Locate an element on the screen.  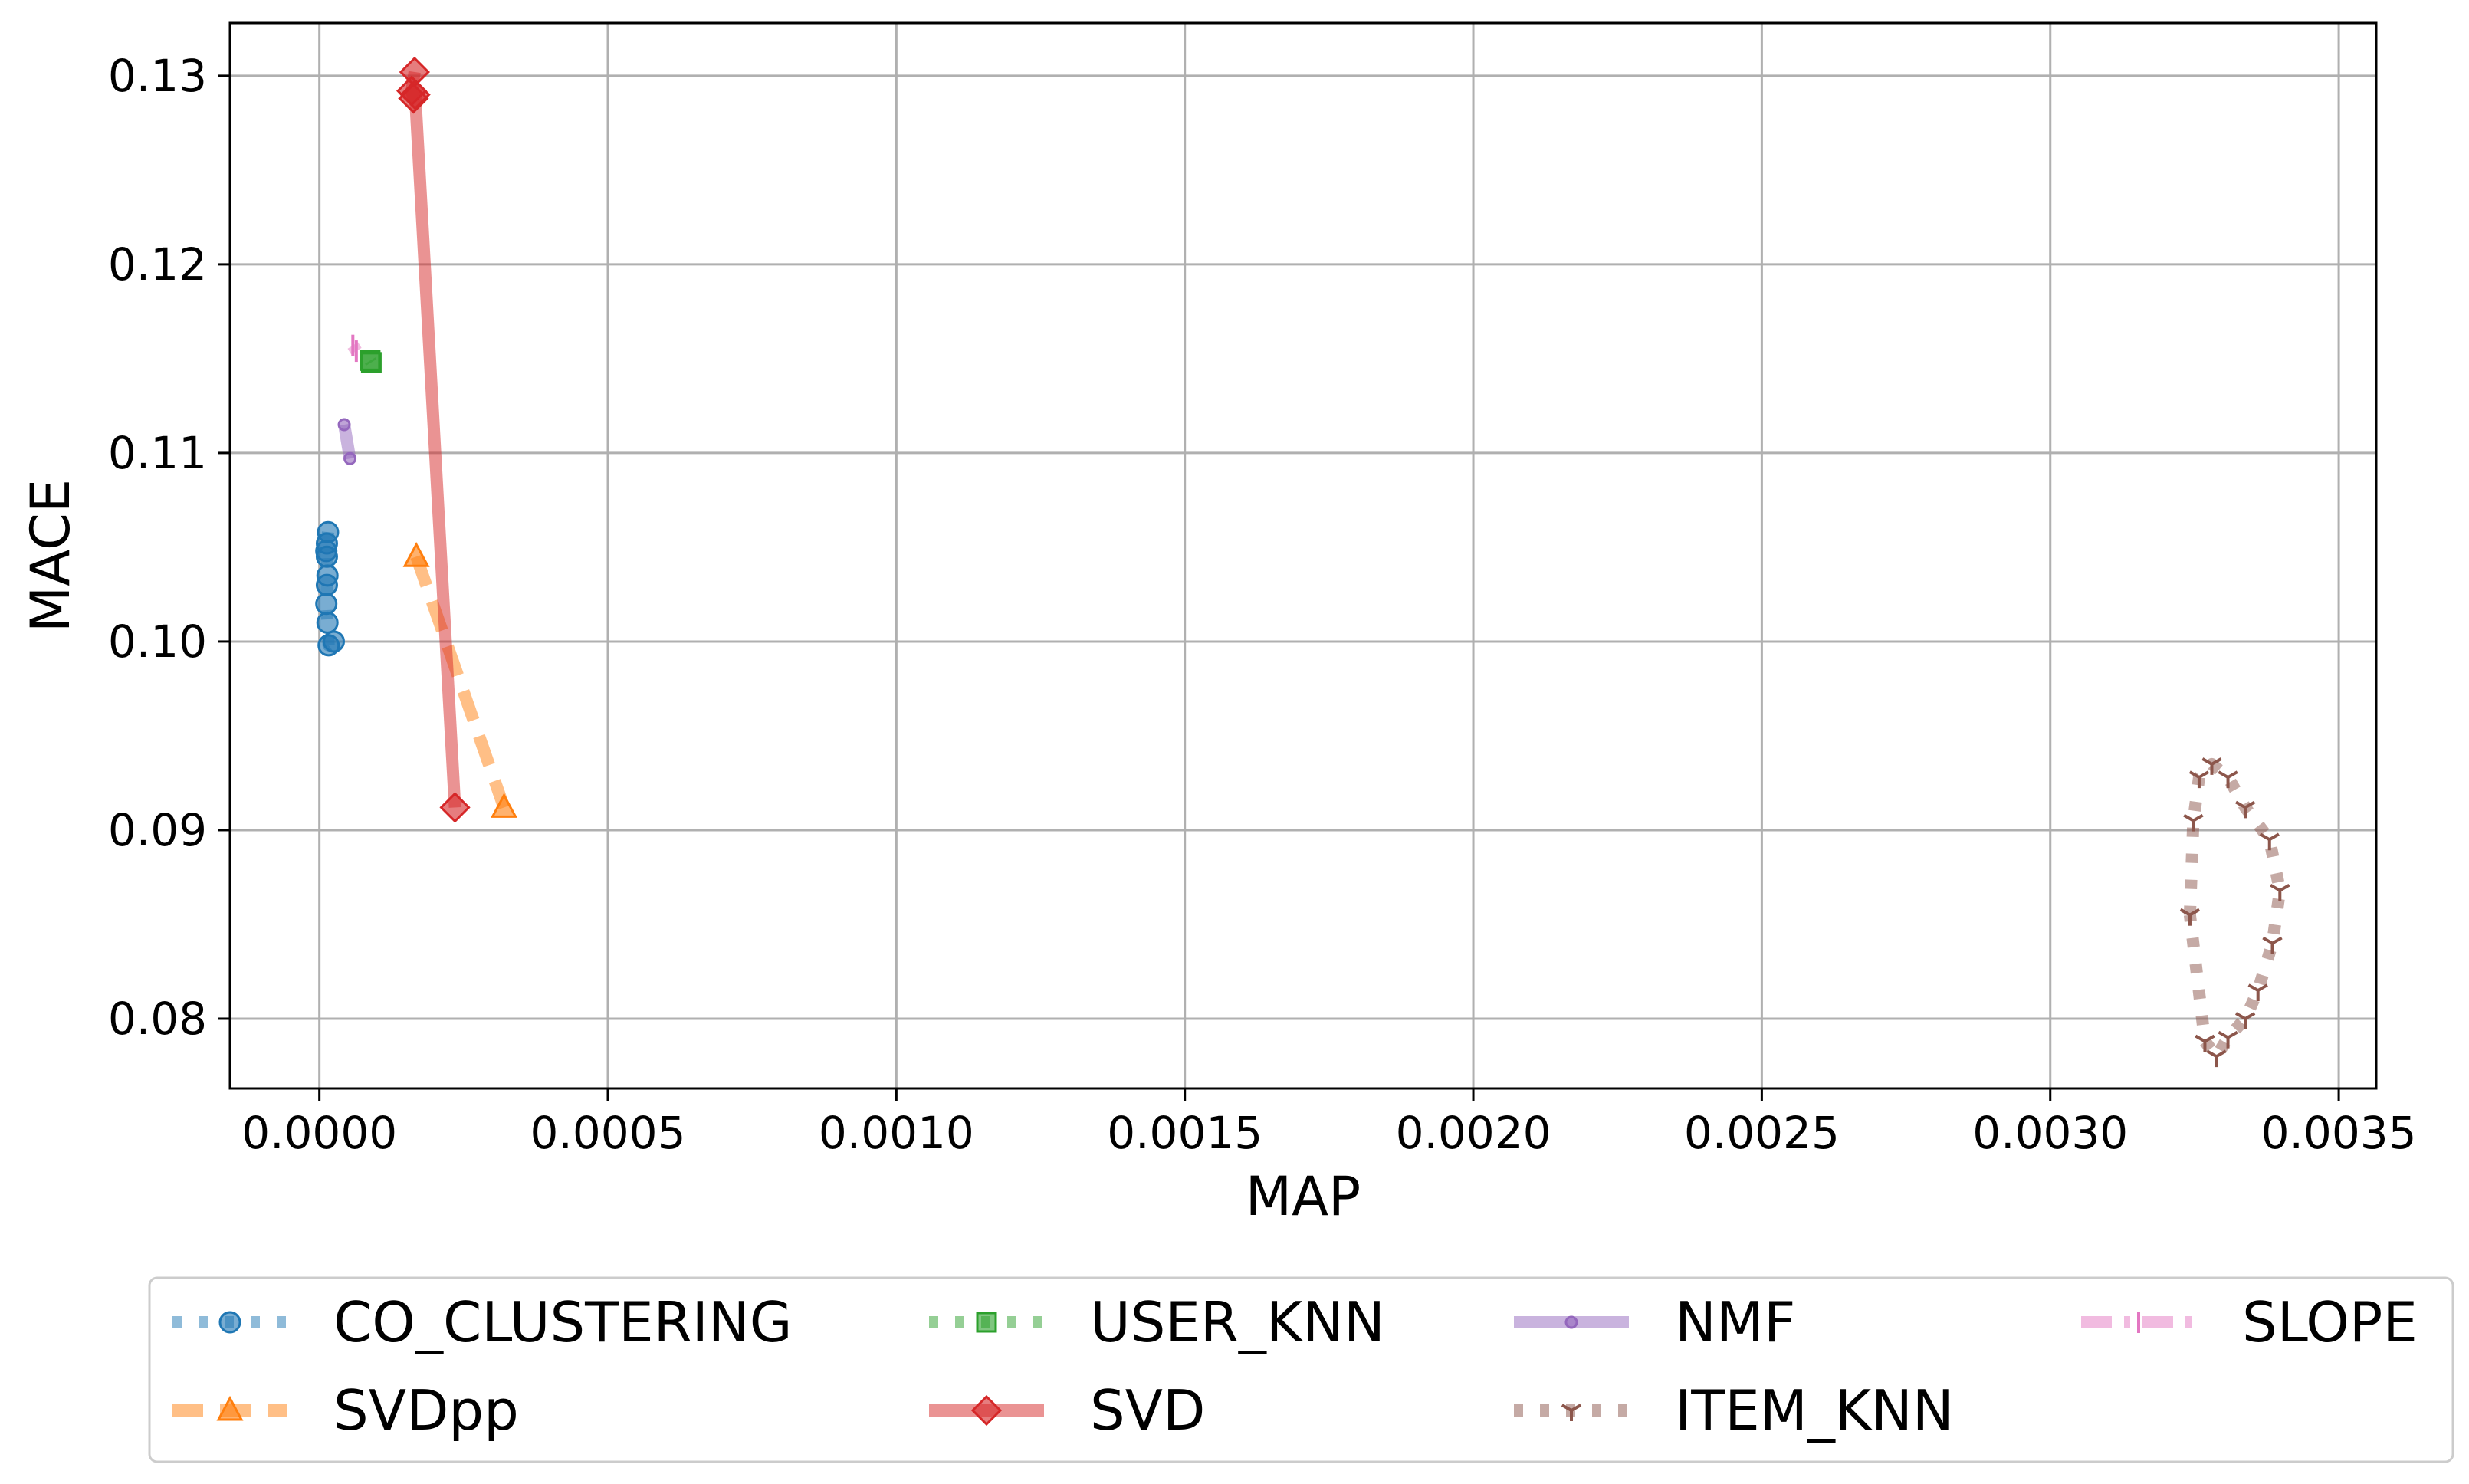
legend-marker-svdpp is located at coordinates (230, 1408).